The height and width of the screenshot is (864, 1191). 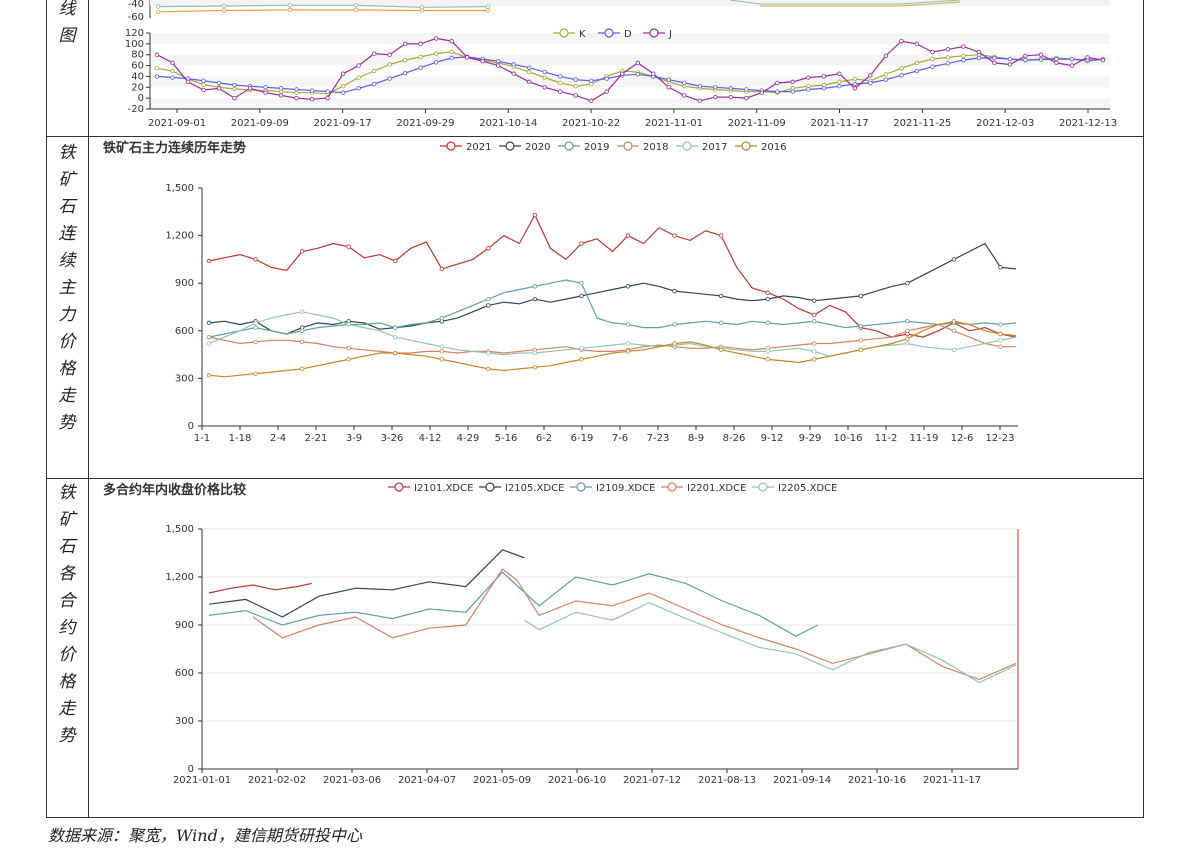 I want to click on kdj-legend-D-label: D, so click(x=628, y=34).